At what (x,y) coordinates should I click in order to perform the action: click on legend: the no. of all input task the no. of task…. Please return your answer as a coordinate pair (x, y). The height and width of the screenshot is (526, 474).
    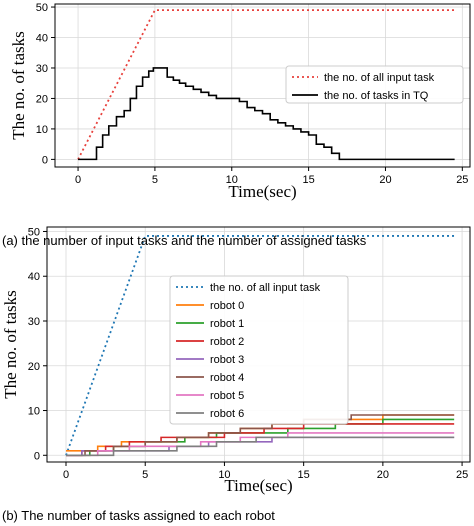
    Looking at the image, I should click on (374, 84).